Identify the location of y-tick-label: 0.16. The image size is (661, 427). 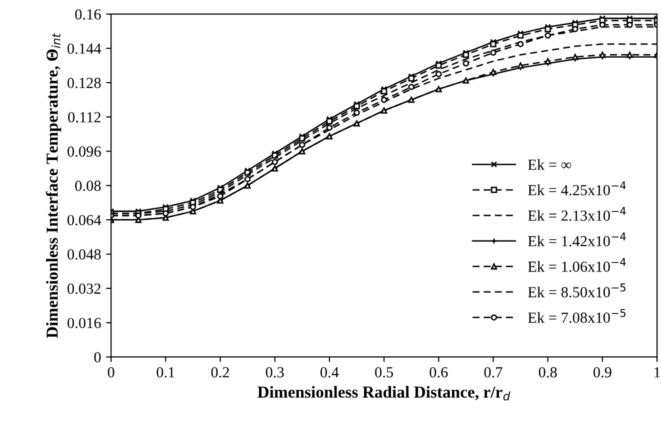
(88, 14).